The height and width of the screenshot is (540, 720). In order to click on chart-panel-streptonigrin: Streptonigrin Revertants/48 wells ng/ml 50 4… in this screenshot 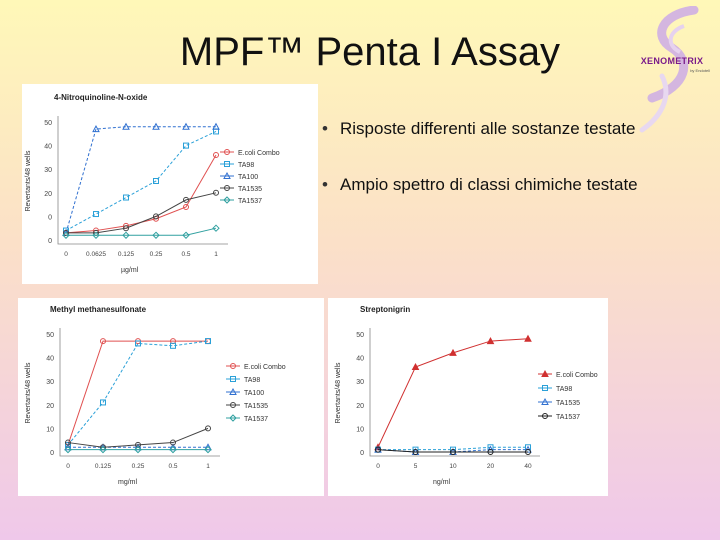, I will do `click(468, 397)`.